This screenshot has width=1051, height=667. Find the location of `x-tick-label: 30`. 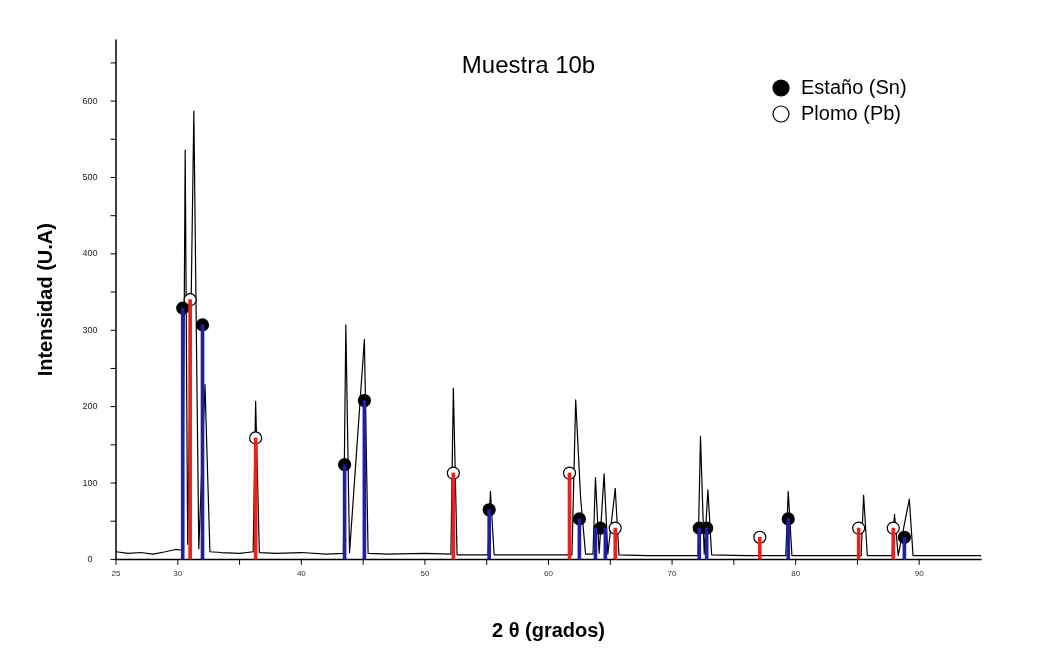

x-tick-label: 30 is located at coordinates (178, 574).